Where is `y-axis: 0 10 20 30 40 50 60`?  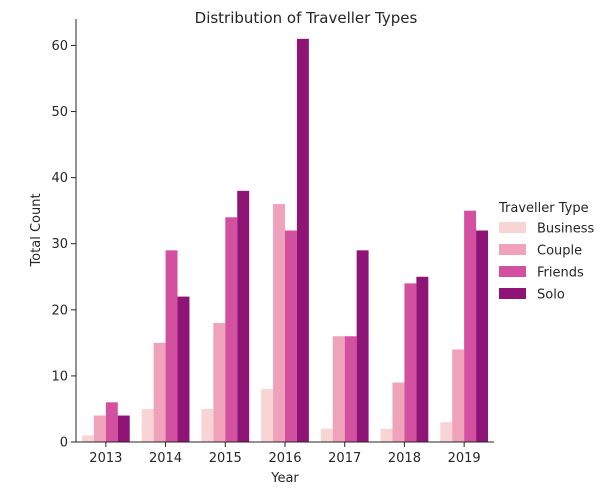
y-axis: 0 10 20 30 40 50 60 is located at coordinates (64, 235).